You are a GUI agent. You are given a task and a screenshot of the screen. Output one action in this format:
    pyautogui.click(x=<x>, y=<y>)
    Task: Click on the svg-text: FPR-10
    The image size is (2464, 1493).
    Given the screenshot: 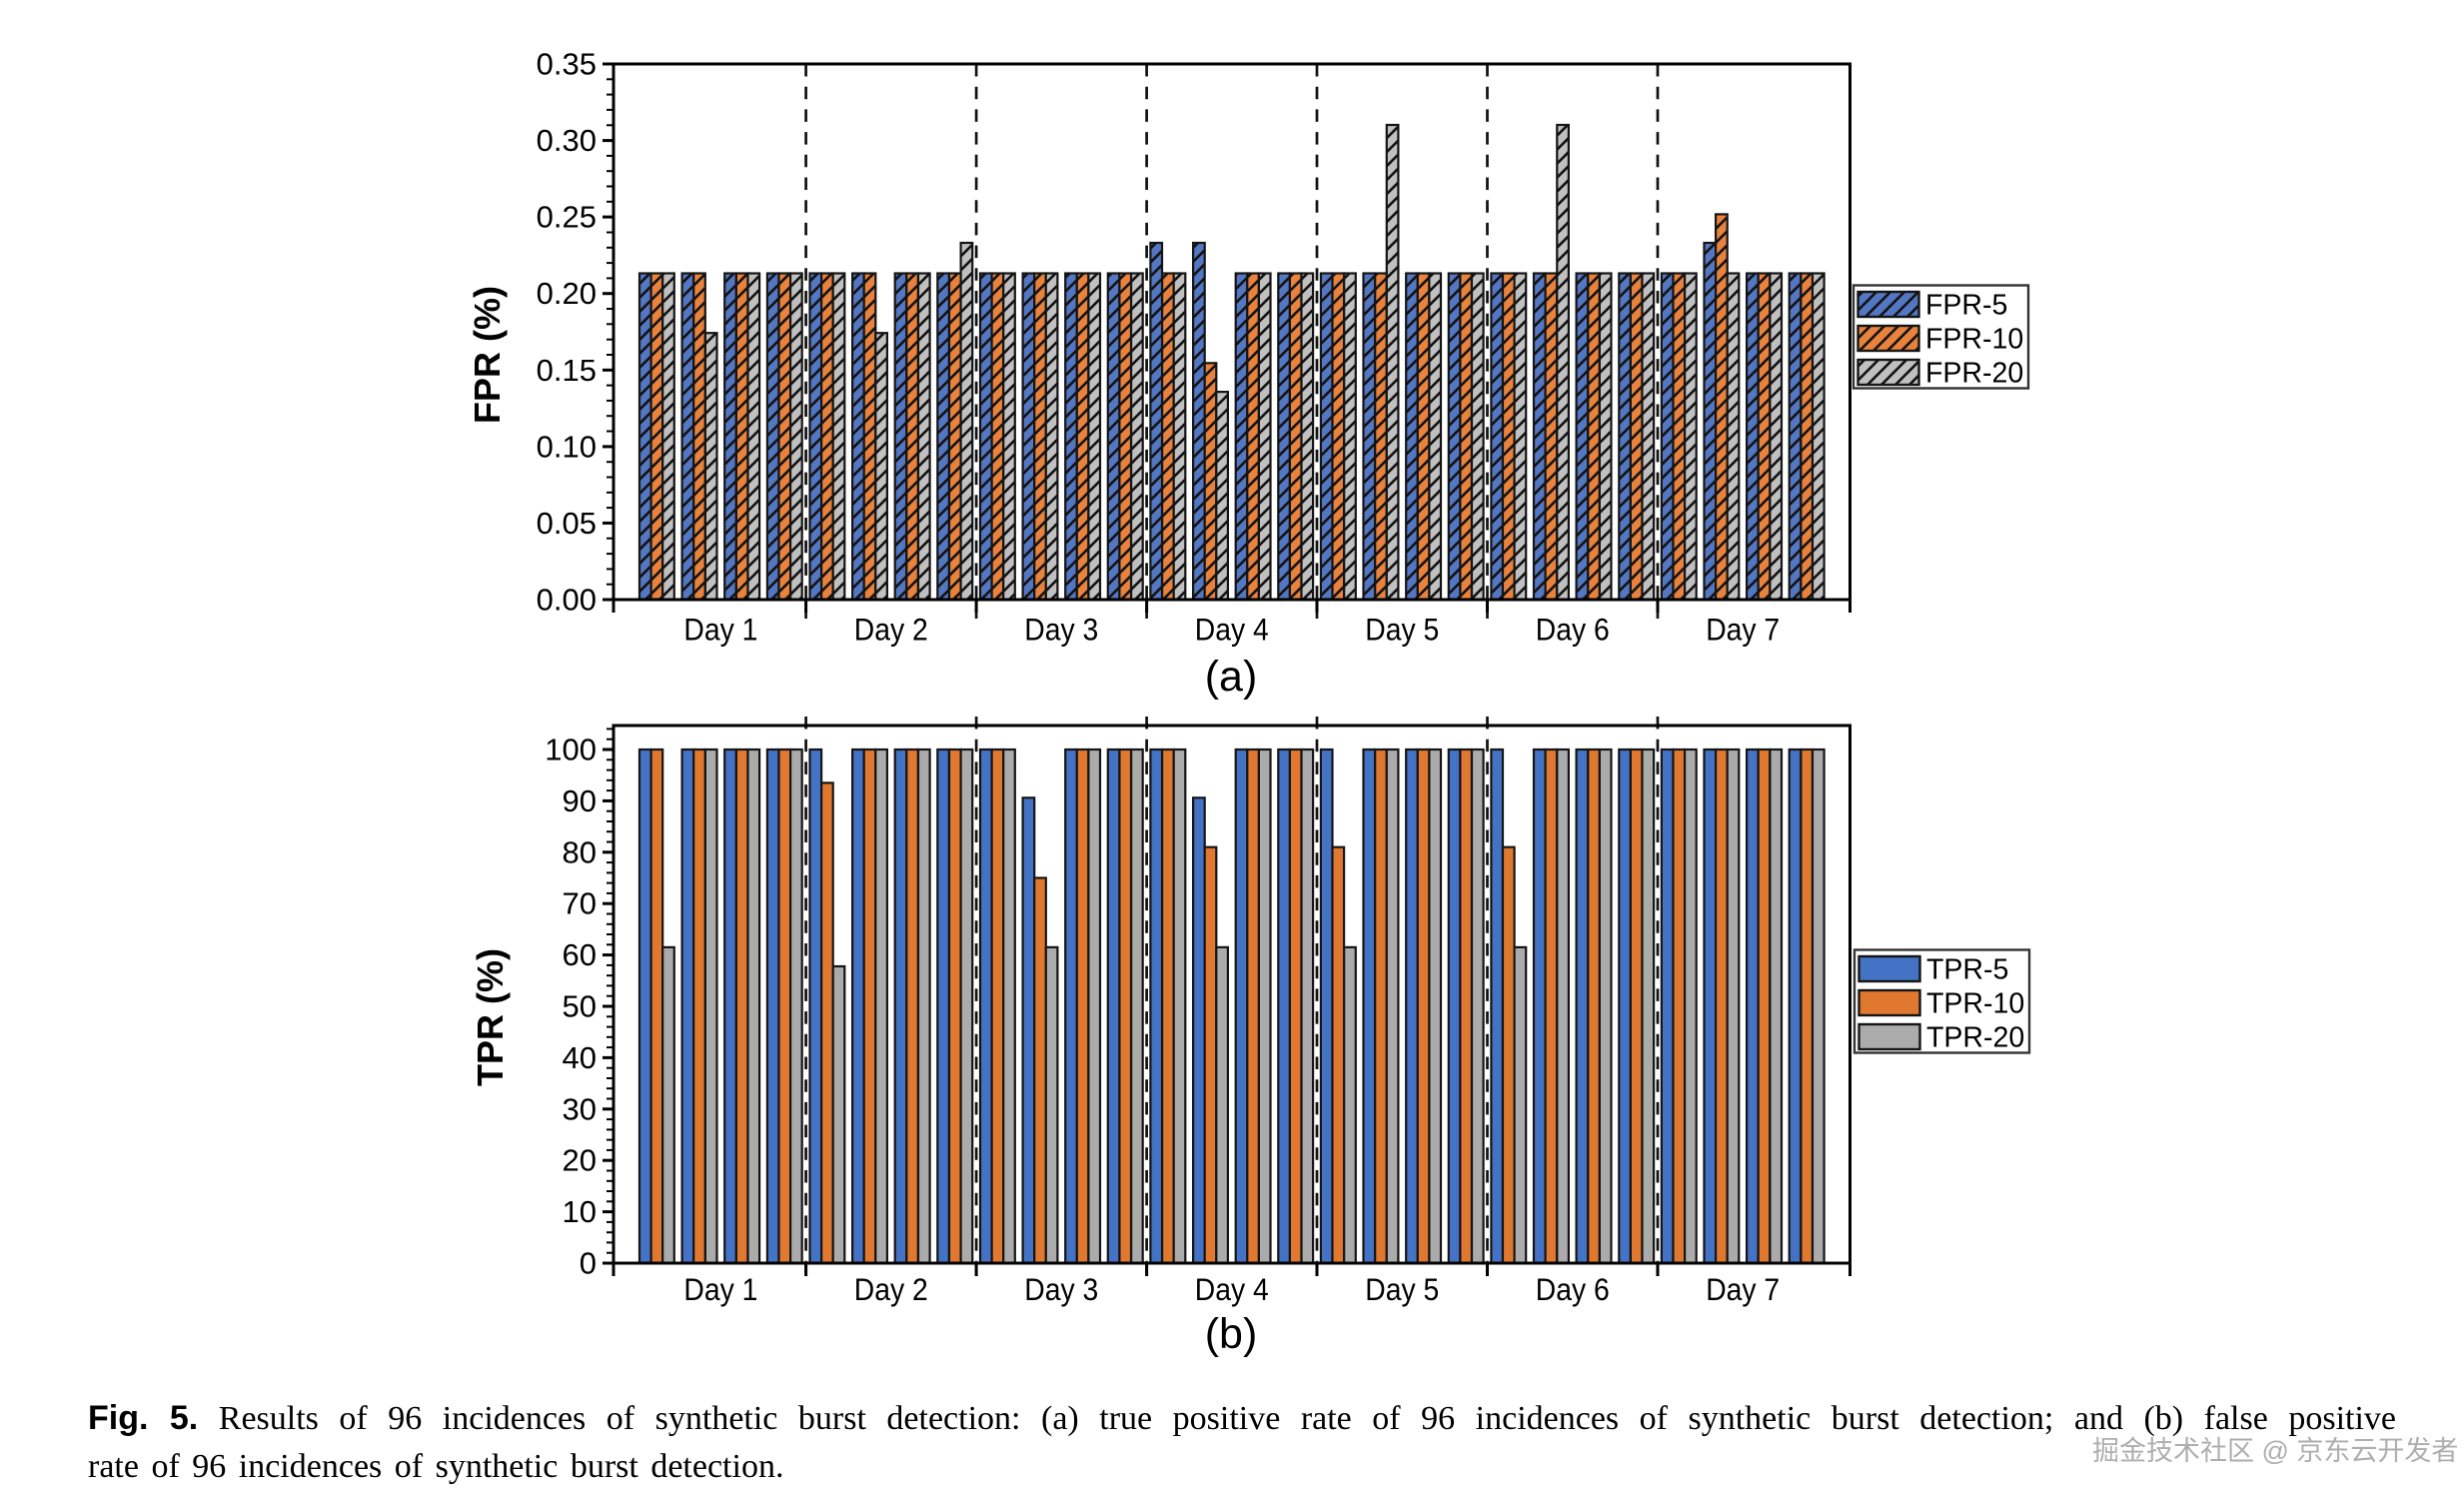 What is the action you would take?
    pyautogui.click(x=1974, y=340)
    